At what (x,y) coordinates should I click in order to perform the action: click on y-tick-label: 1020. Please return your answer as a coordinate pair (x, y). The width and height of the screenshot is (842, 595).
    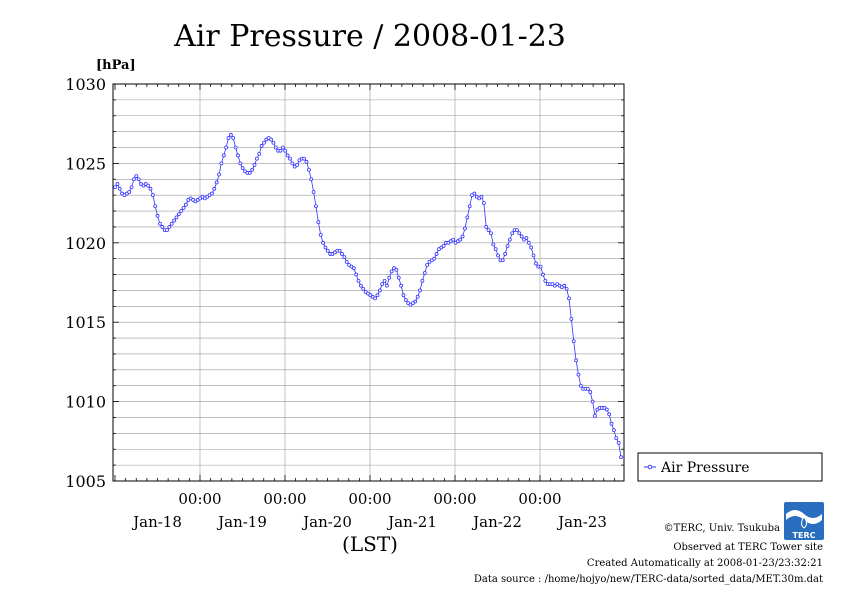
    Looking at the image, I should click on (85, 243).